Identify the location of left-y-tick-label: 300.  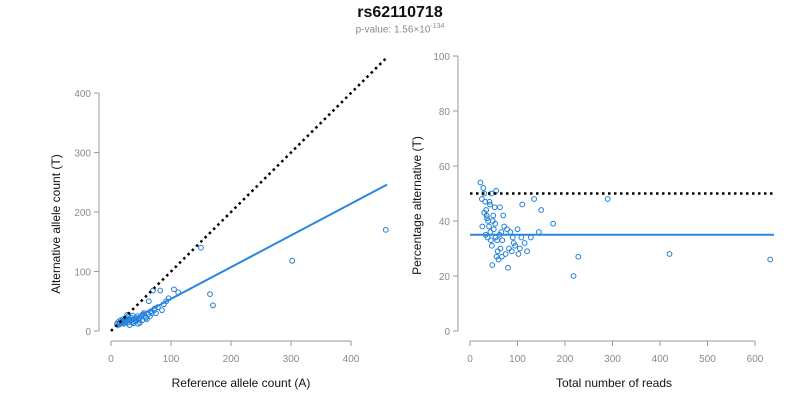
(82, 154).